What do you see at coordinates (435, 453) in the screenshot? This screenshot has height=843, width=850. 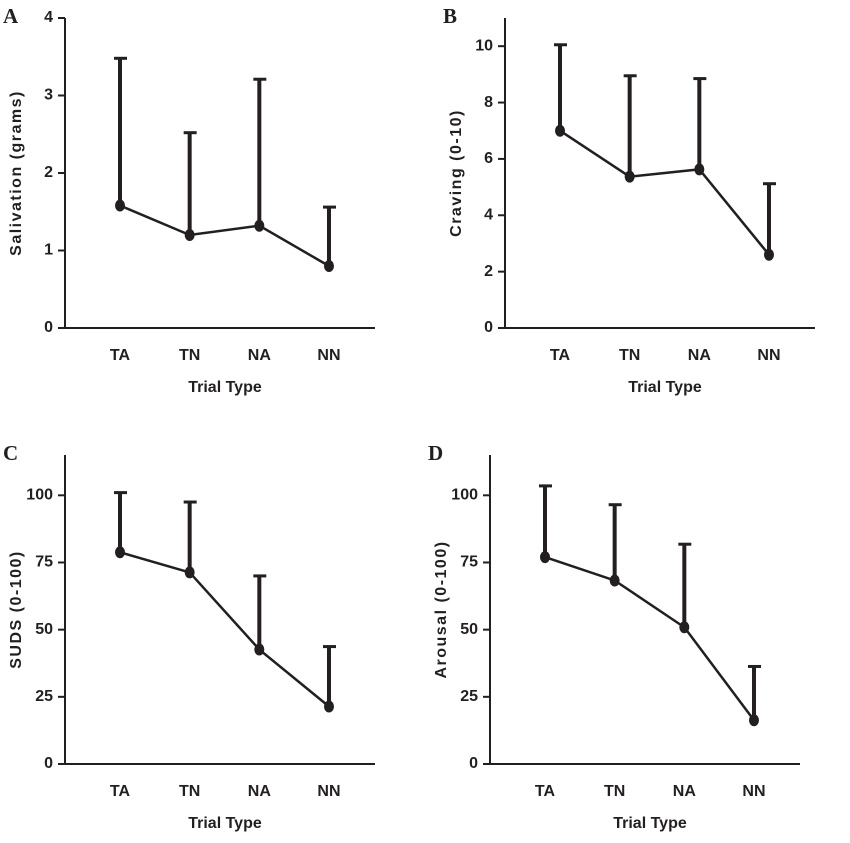 I see `panel-letter: D` at bounding box center [435, 453].